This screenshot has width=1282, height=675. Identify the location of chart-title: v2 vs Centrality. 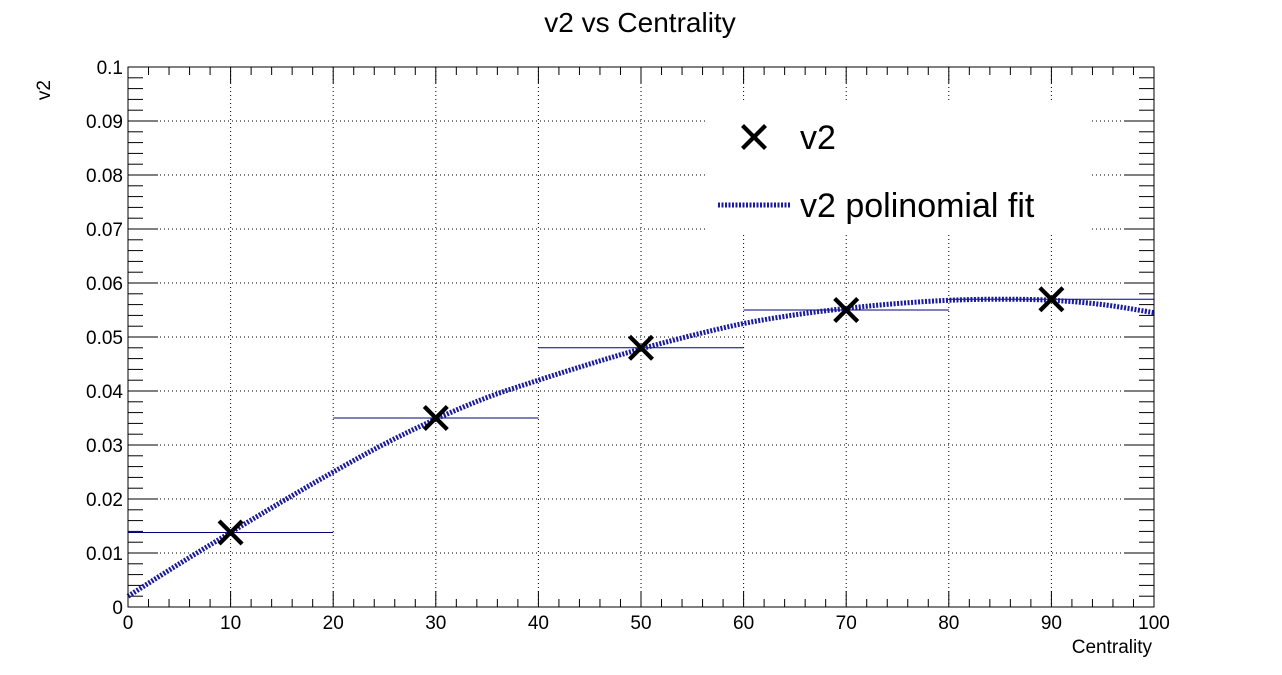
(639, 22).